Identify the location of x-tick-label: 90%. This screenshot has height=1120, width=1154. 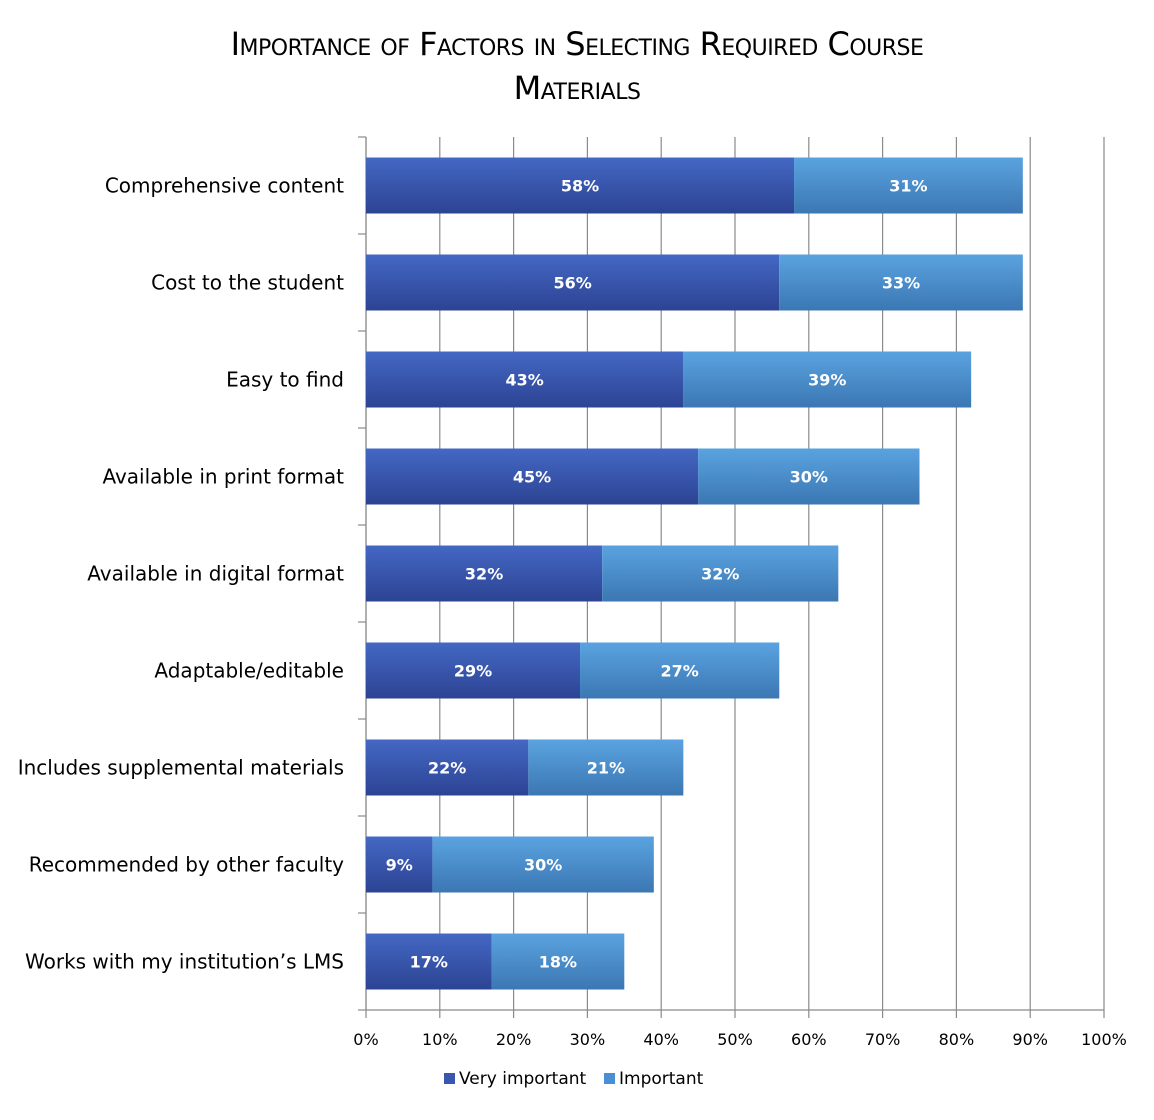
(1030, 1039).